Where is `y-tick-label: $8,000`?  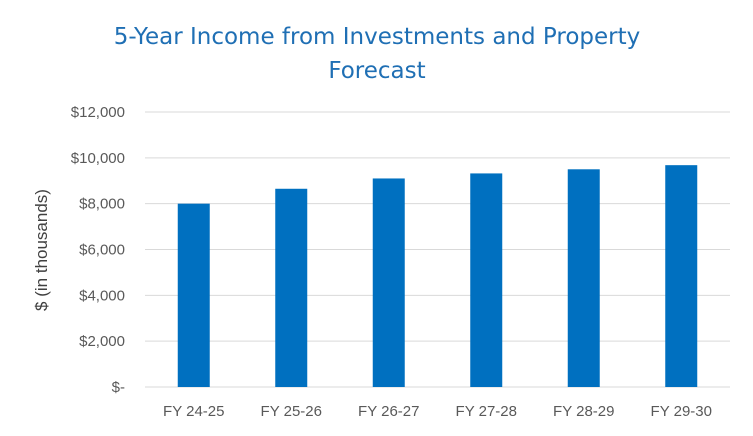 y-tick-label: $8,000 is located at coordinates (102, 204).